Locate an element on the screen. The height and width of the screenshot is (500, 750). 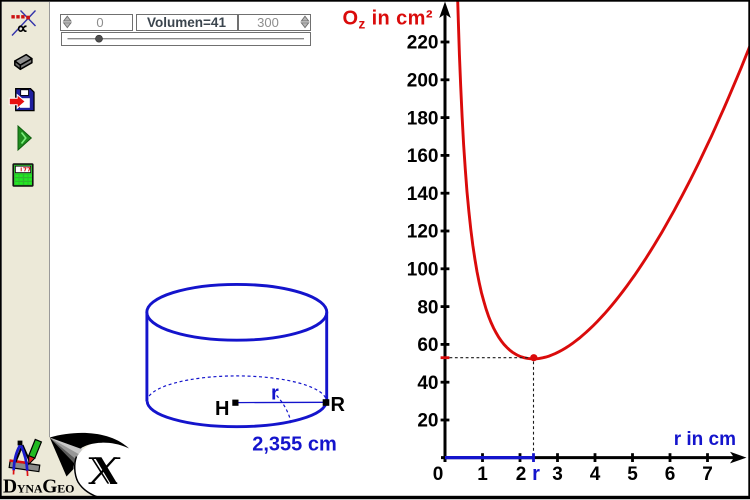
svg-text: H is located at coordinates (222, 409).